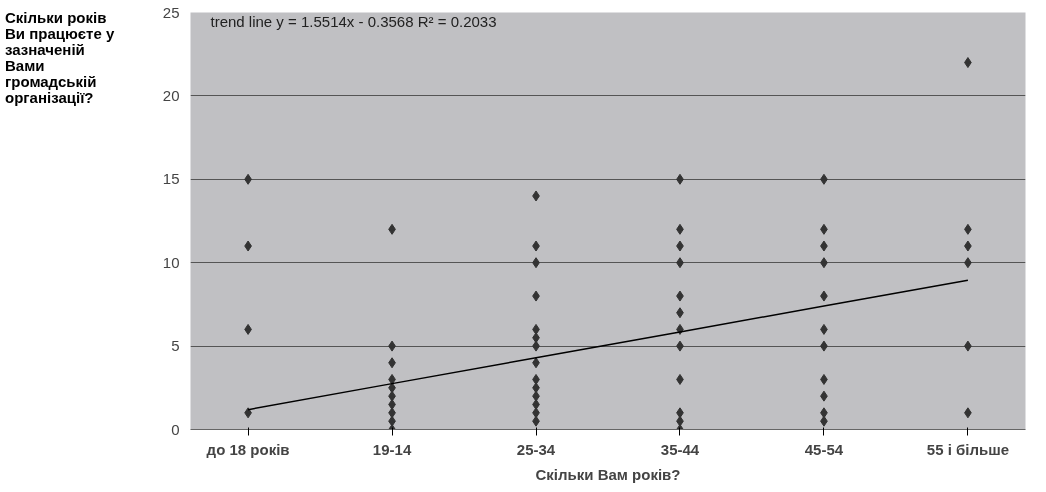 The width and height of the screenshot is (1046, 492). I want to click on y-tick-label: 20, so click(171, 95).